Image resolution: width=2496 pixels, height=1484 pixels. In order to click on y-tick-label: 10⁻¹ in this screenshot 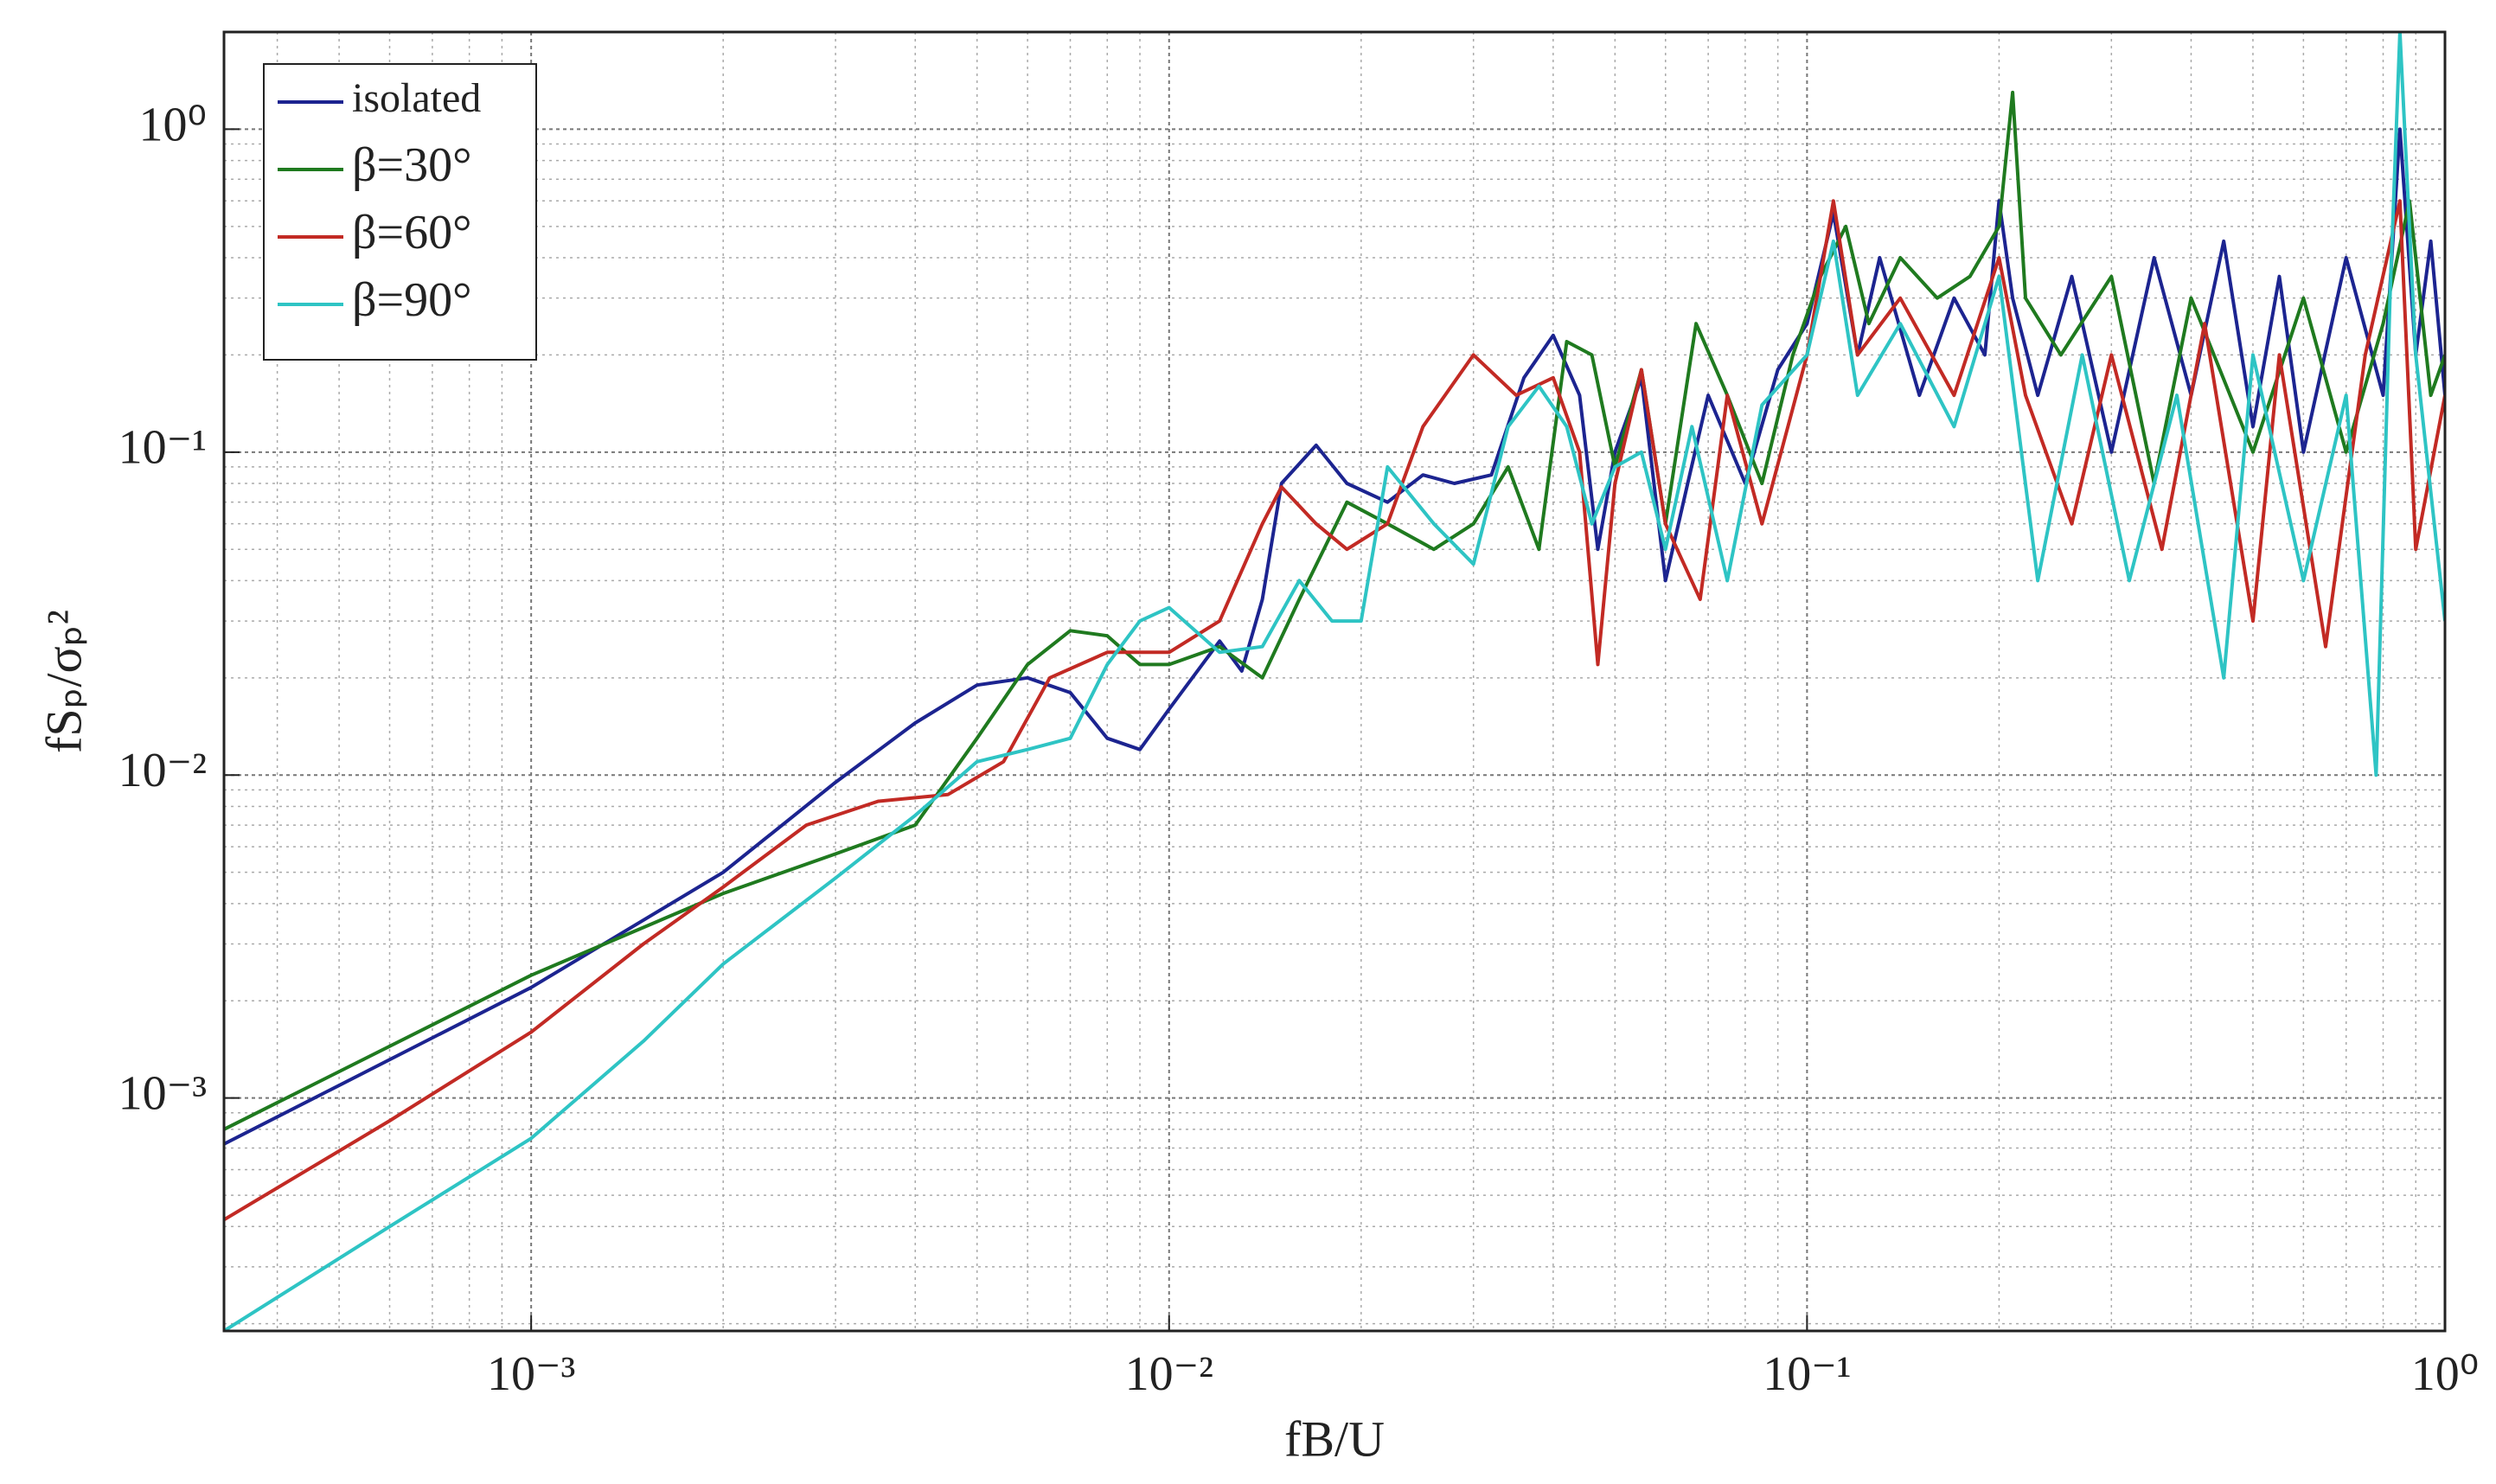, I will do `click(162, 448)`.